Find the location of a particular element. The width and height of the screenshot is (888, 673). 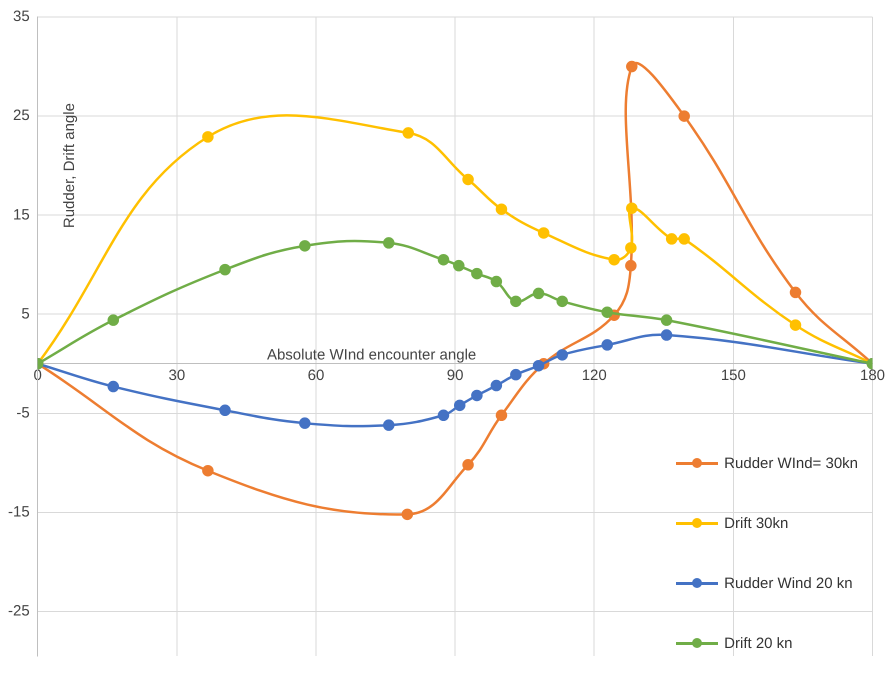

legend-label: Rudder Wind 20 kn is located at coordinates (788, 583).